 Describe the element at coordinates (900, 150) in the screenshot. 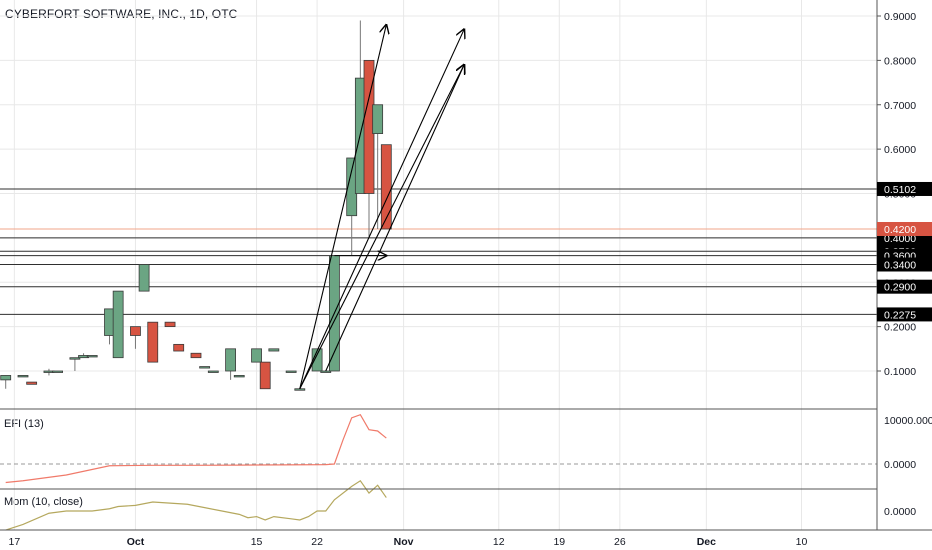

I see `price-tick-label: 0.6000` at that location.